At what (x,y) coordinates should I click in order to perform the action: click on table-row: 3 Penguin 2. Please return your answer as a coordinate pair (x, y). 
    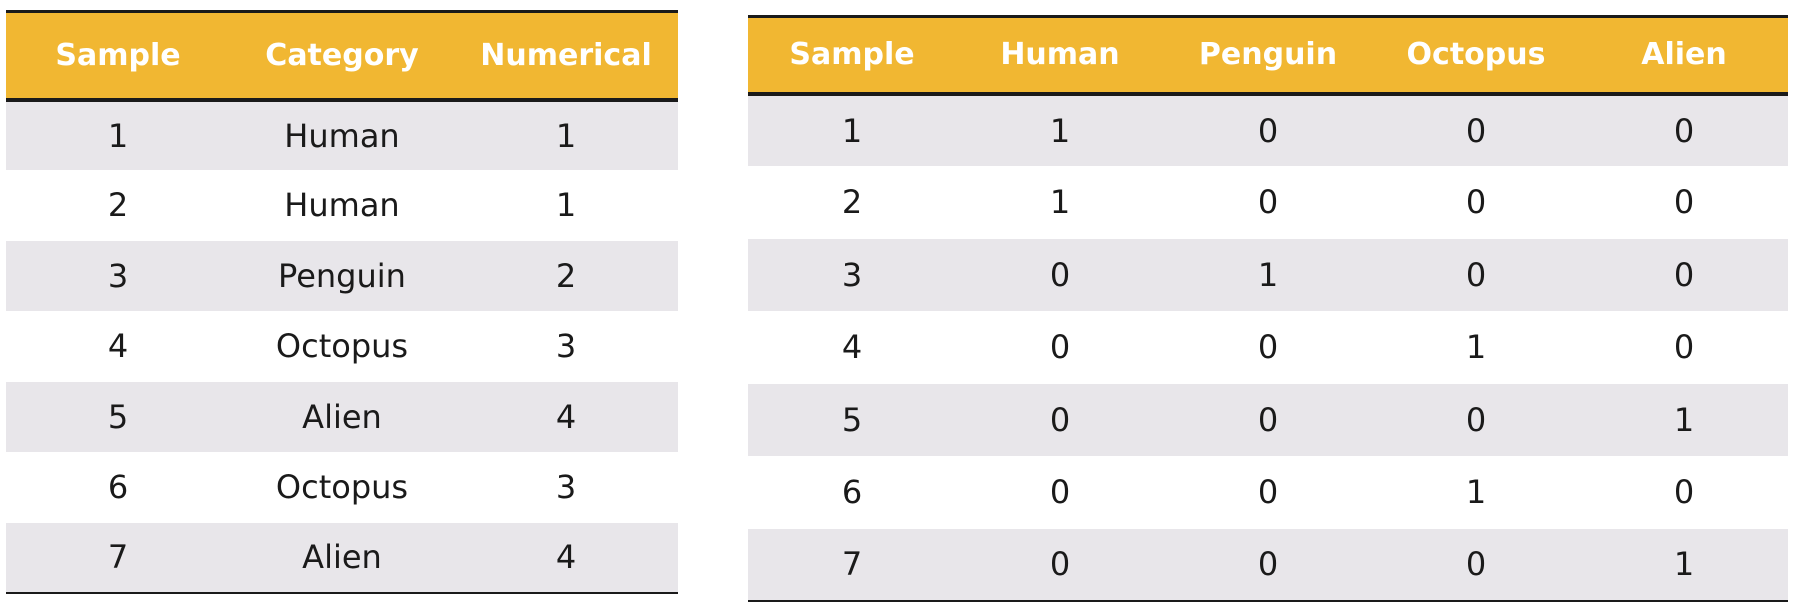
    Looking at the image, I should click on (342, 275).